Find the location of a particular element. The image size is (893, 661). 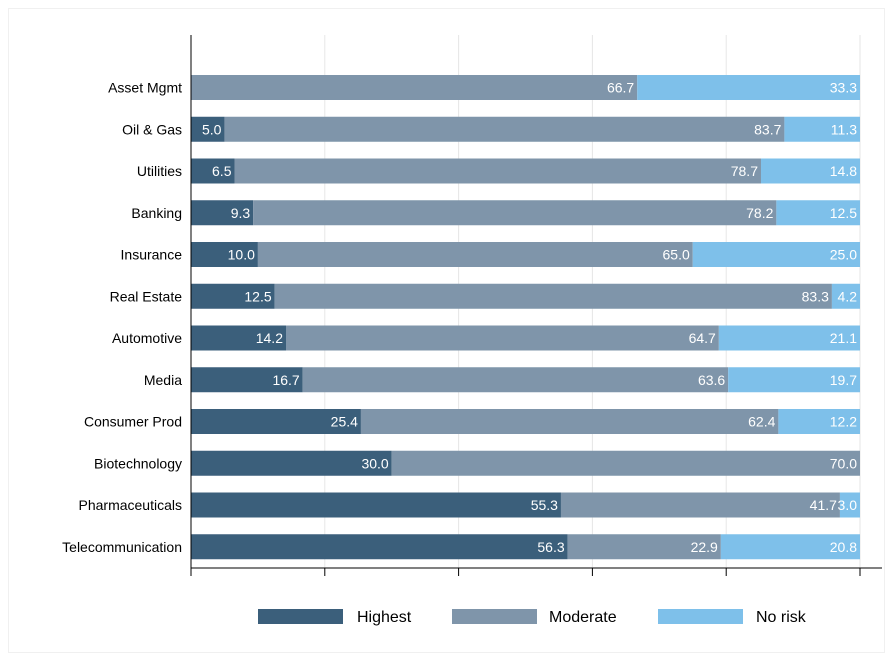

data-label: 64.7 is located at coordinates (702, 338).